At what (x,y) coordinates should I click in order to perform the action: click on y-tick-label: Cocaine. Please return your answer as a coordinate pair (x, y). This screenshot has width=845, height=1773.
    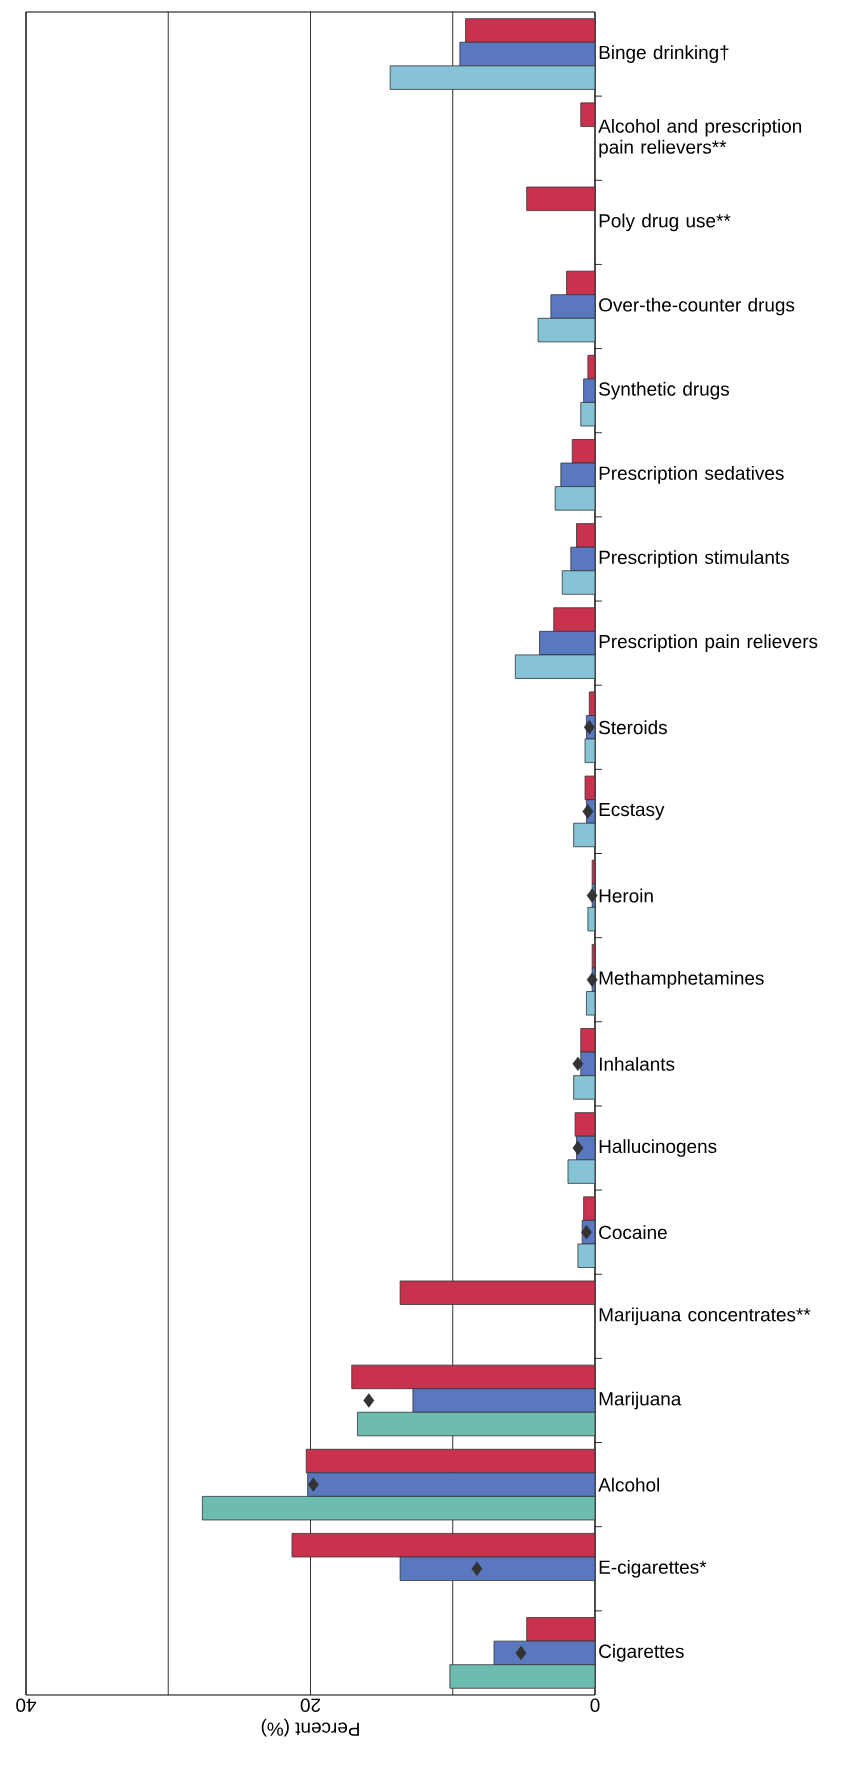
    Looking at the image, I should click on (633, 1232).